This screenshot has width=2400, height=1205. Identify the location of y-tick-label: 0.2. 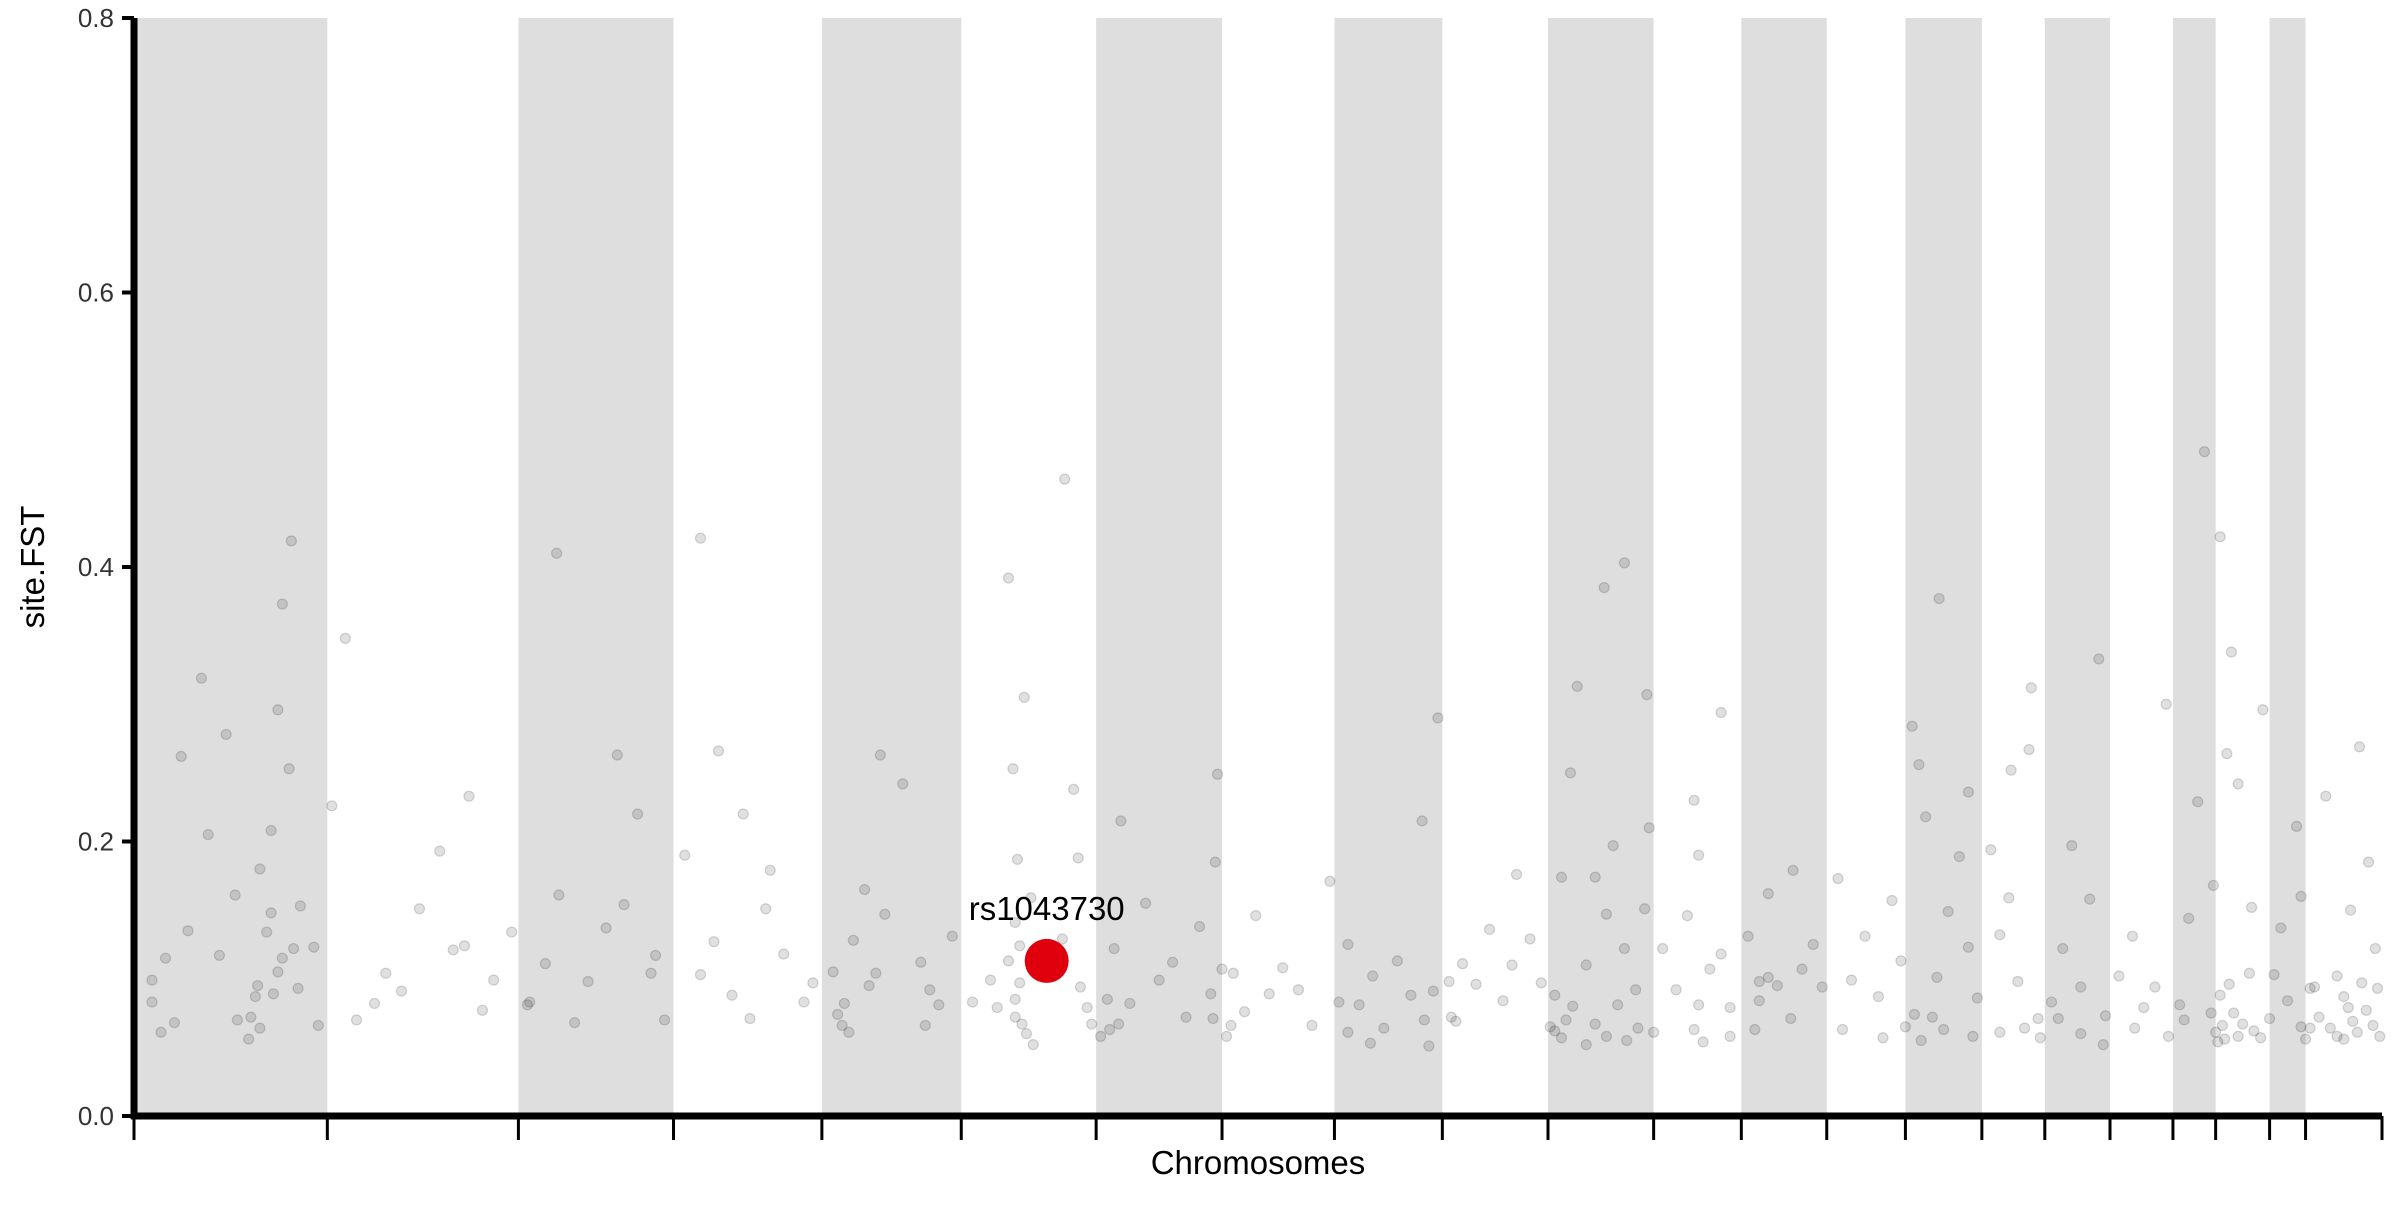
(96, 842).